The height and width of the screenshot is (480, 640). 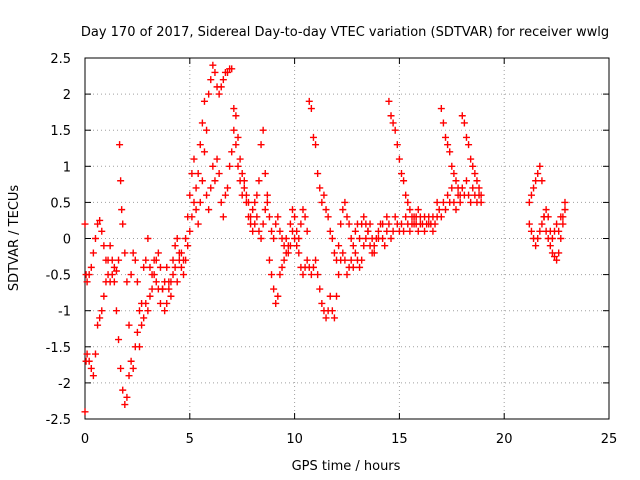 I want to click on x-tick-label: 5, so click(x=190, y=439).